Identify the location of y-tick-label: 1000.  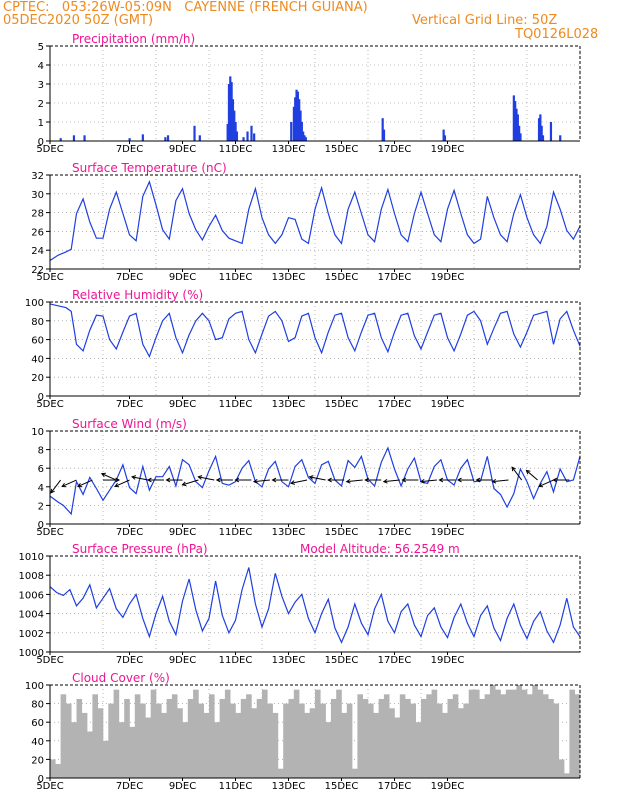
(31, 653).